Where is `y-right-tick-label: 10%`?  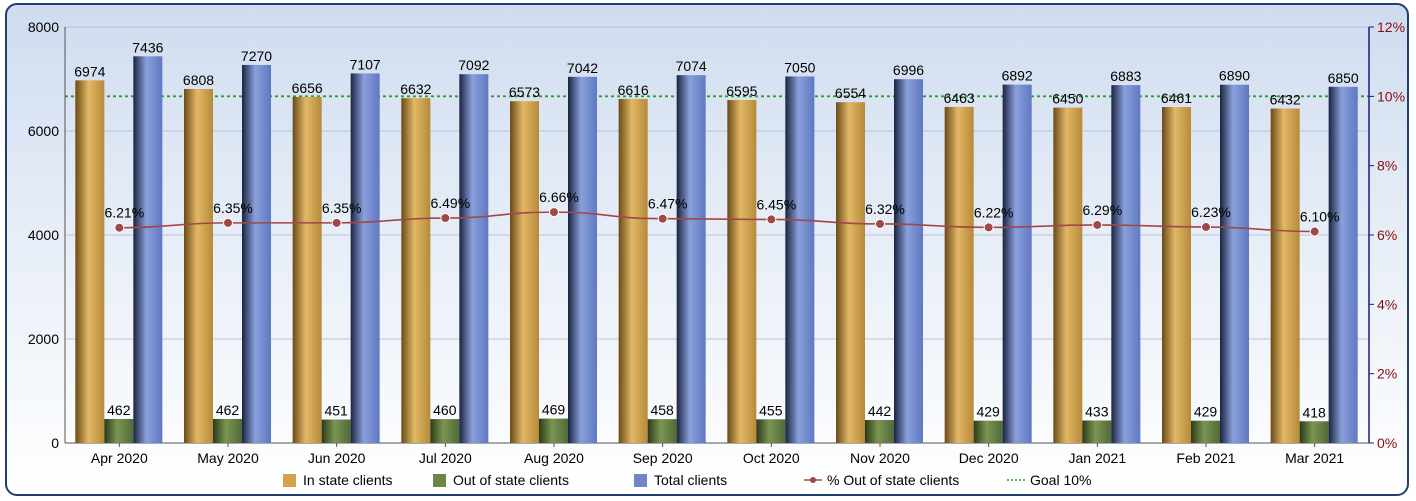 y-right-tick-label: 10% is located at coordinates (1391, 96).